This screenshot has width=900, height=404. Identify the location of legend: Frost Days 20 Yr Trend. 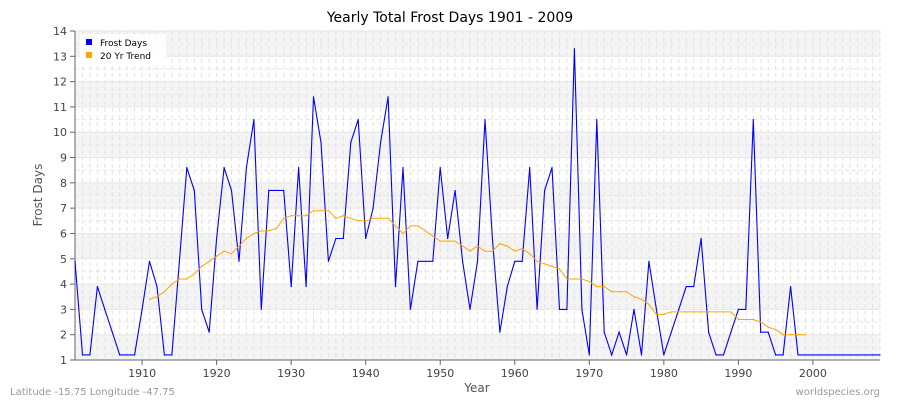
(123, 49).